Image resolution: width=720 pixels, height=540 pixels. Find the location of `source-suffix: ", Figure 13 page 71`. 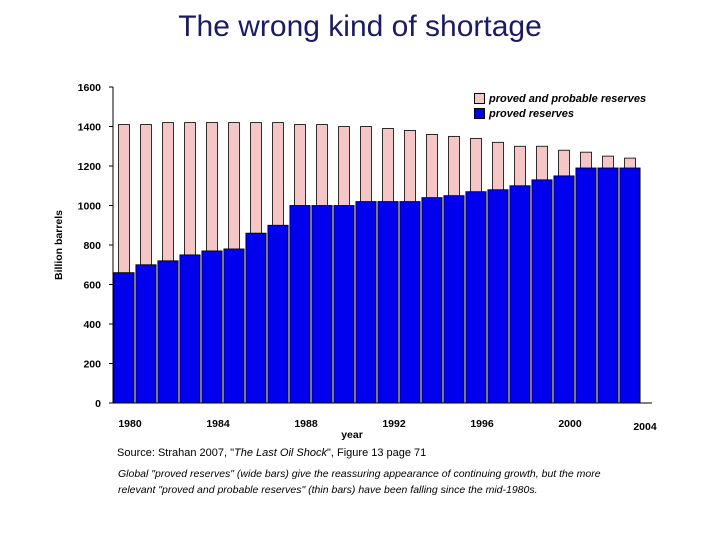

source-suffix: ", Figure 13 page 71 is located at coordinates (376, 453).